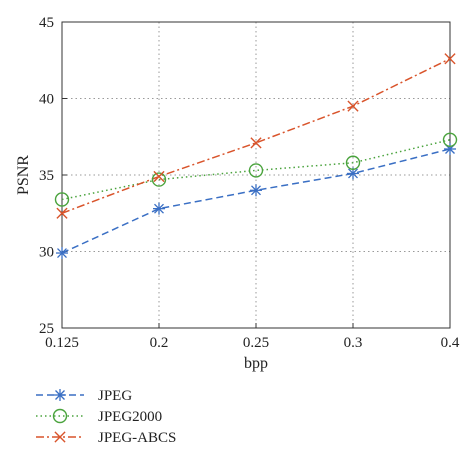 The image size is (474, 460). What do you see at coordinates (256, 363) in the screenshot?
I see `x-axis-label: bpp` at bounding box center [256, 363].